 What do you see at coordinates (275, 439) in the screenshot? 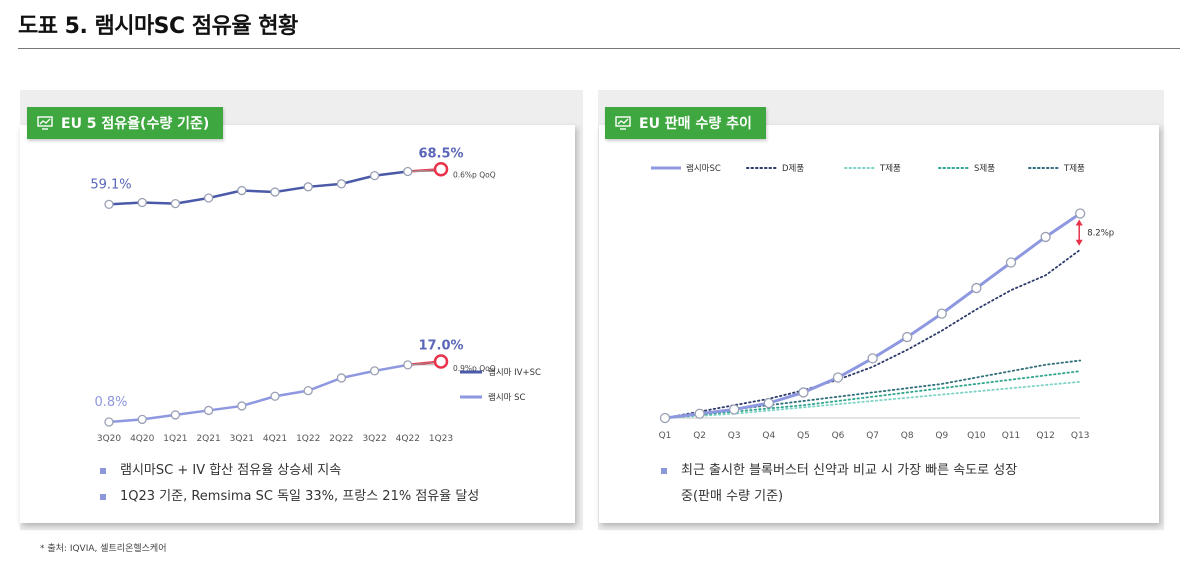
I see `x-tick-label: 4Q21` at bounding box center [275, 439].